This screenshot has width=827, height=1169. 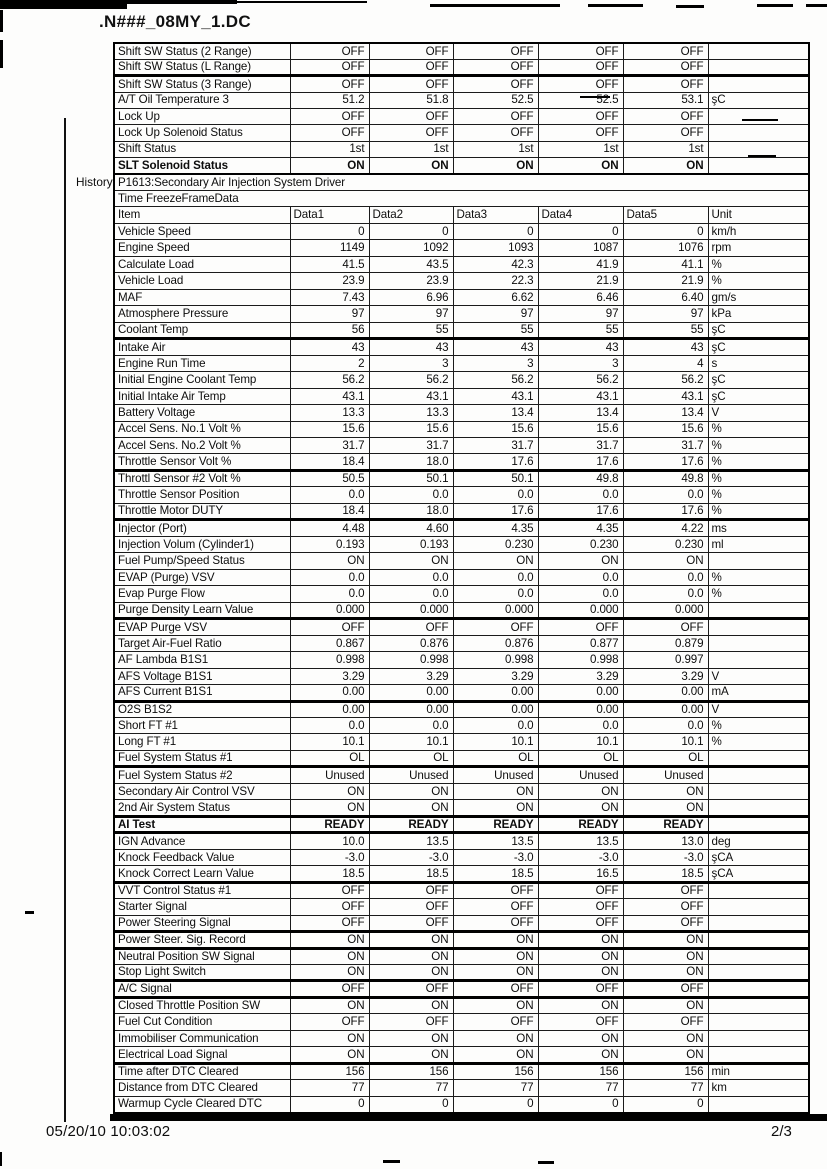 What do you see at coordinates (461, 626) in the screenshot?
I see `table-row: EVAP Purge VSV OFF OFF OFF OFF OFF` at bounding box center [461, 626].